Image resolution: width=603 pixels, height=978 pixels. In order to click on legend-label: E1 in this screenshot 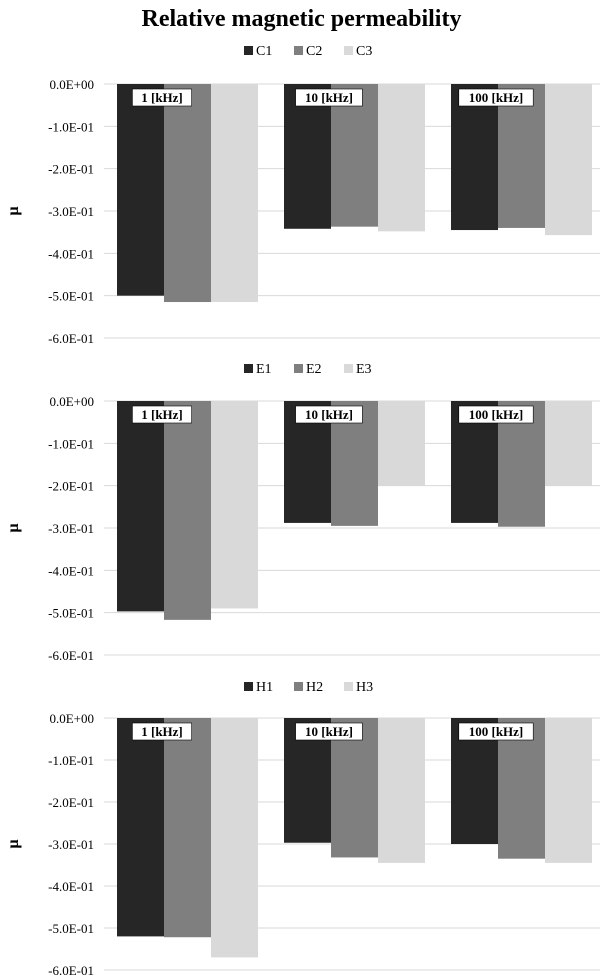, I will do `click(264, 369)`.